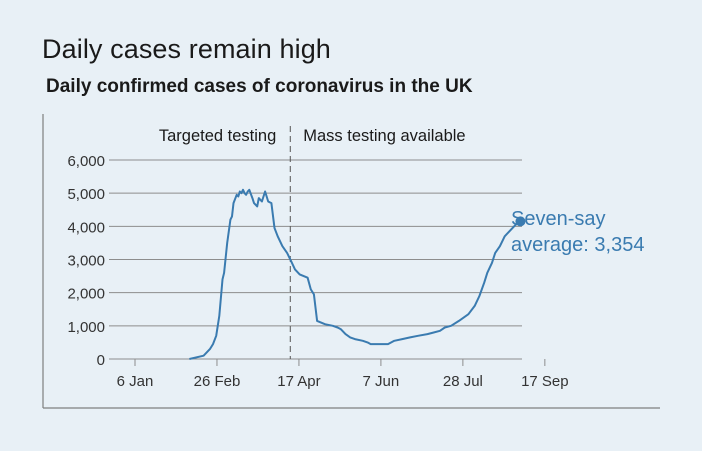 The image size is (702, 451). What do you see at coordinates (217, 381) in the screenshot?
I see `x-tick-label: 26 Feb` at bounding box center [217, 381].